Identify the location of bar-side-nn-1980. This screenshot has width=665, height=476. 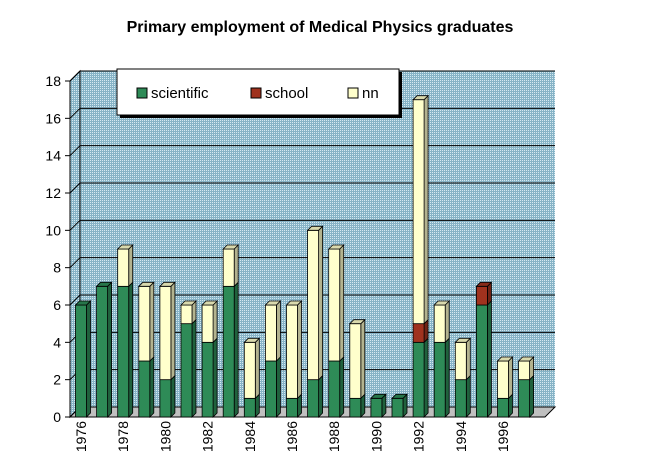
(173, 331).